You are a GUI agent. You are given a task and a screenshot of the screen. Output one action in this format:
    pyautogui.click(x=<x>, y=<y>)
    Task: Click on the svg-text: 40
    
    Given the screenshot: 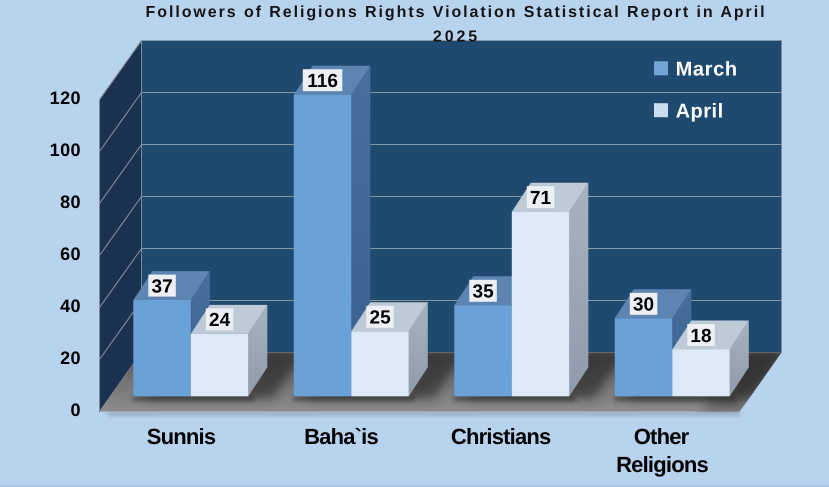 What is the action you would take?
    pyautogui.click(x=70, y=306)
    